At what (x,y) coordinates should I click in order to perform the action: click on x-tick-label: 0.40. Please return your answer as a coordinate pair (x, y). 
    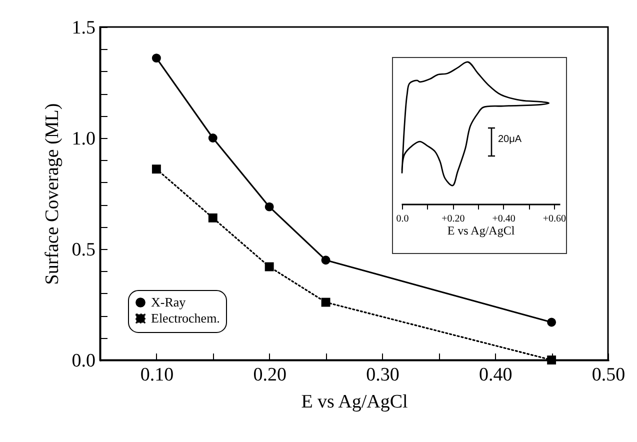
    Looking at the image, I should click on (495, 375).